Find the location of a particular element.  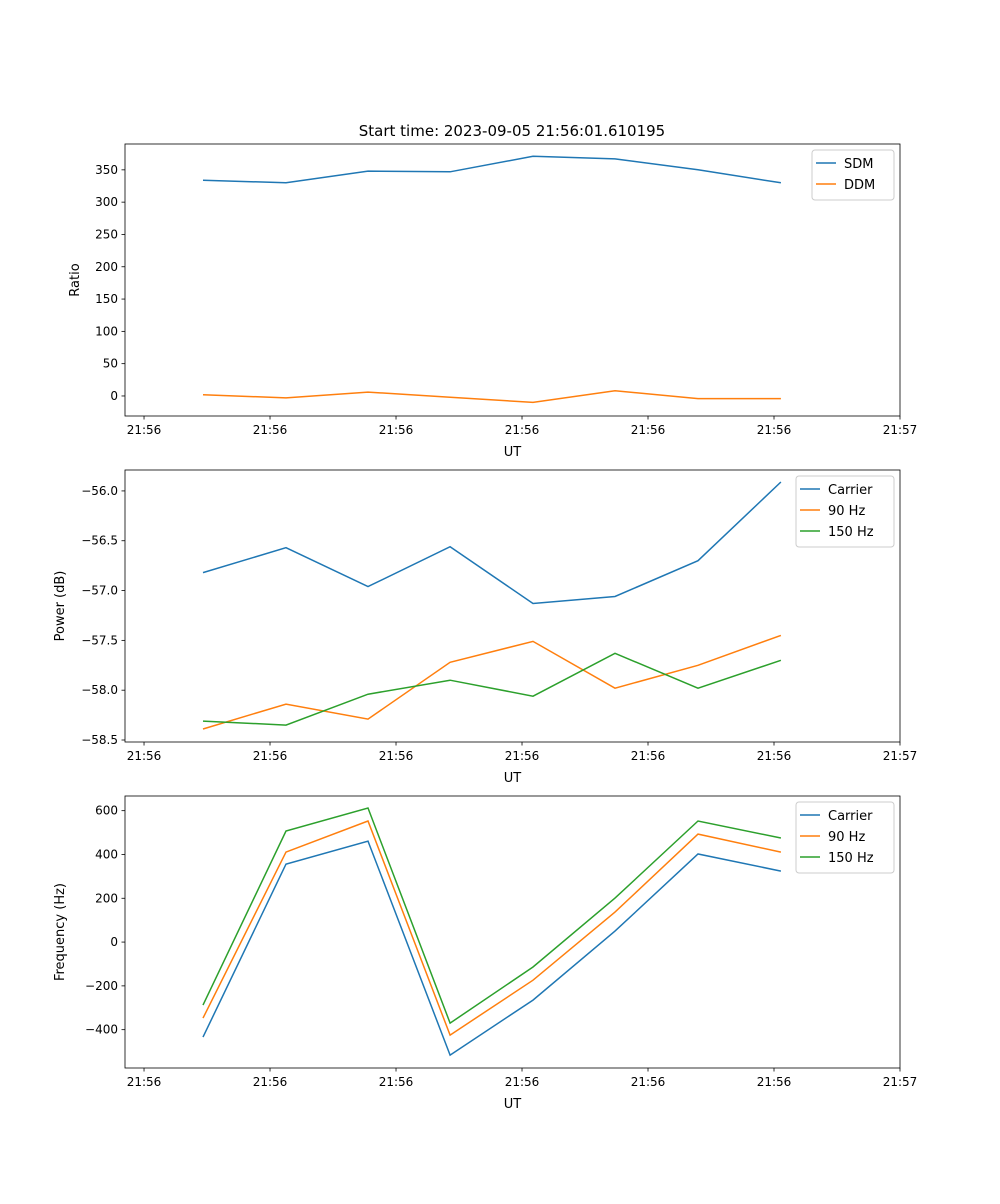

series-line-sdm is located at coordinates (492, 169).